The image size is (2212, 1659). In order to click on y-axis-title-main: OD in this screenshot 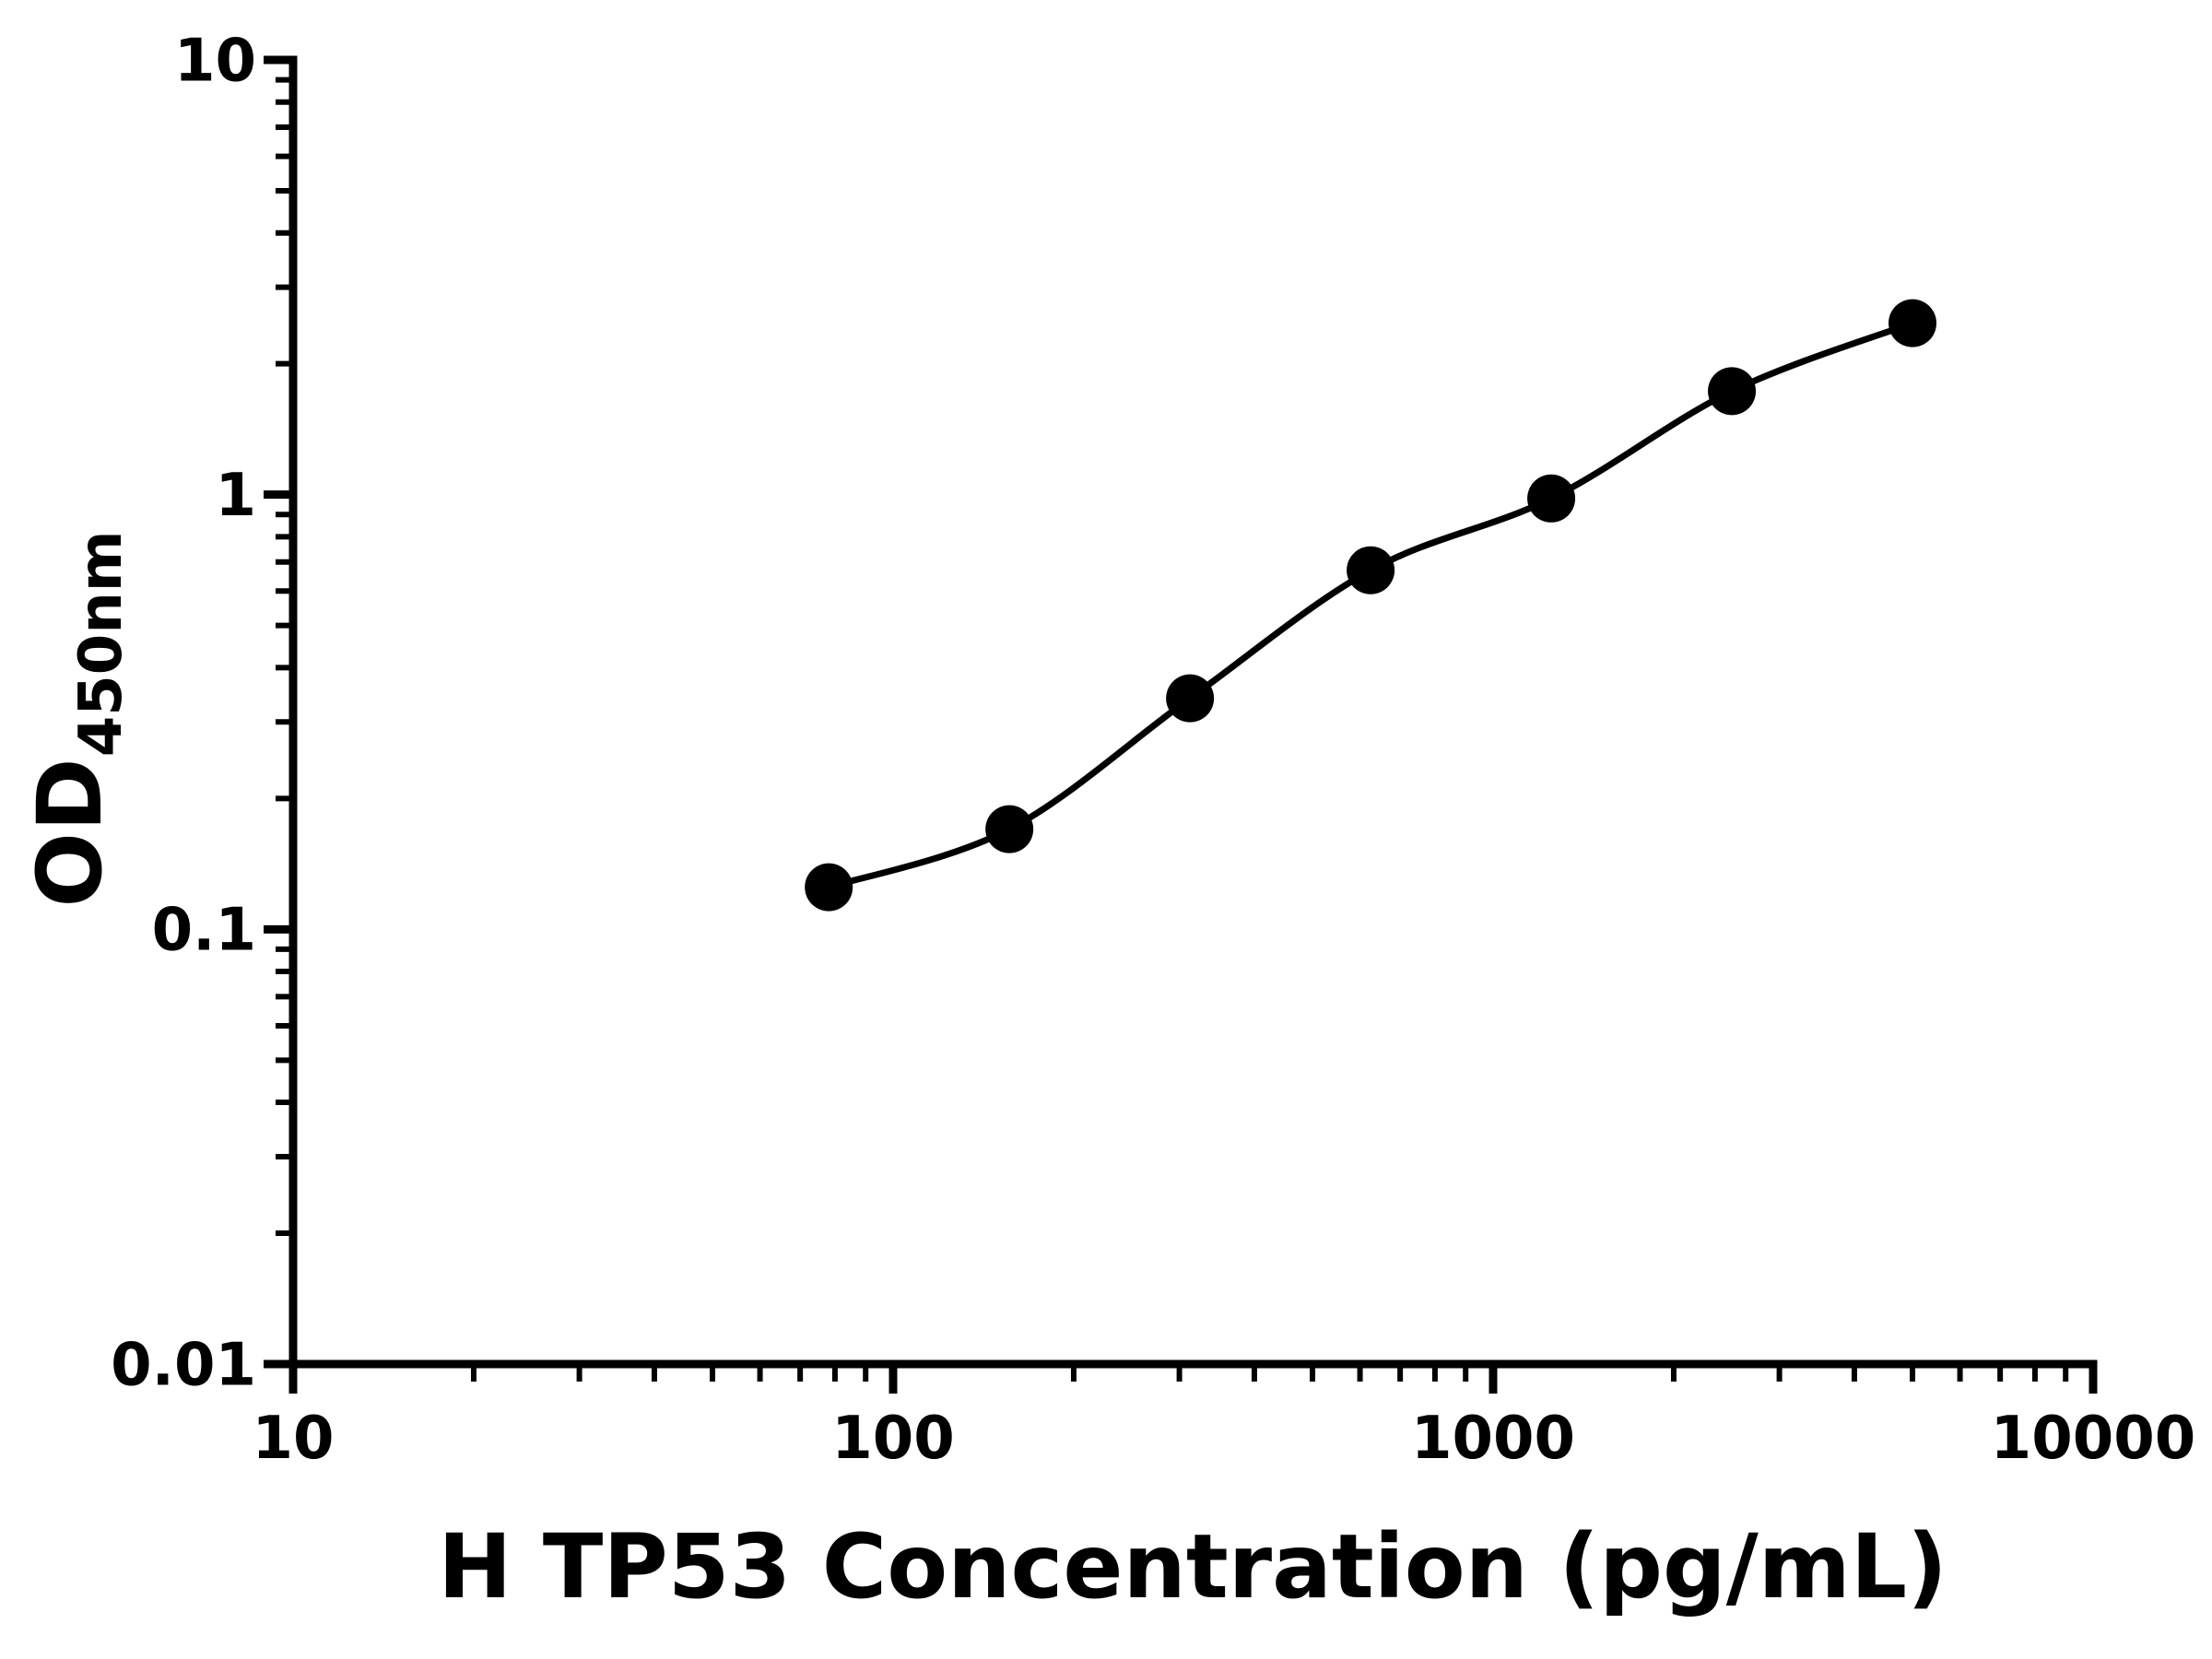, I will do `click(70, 832)`.